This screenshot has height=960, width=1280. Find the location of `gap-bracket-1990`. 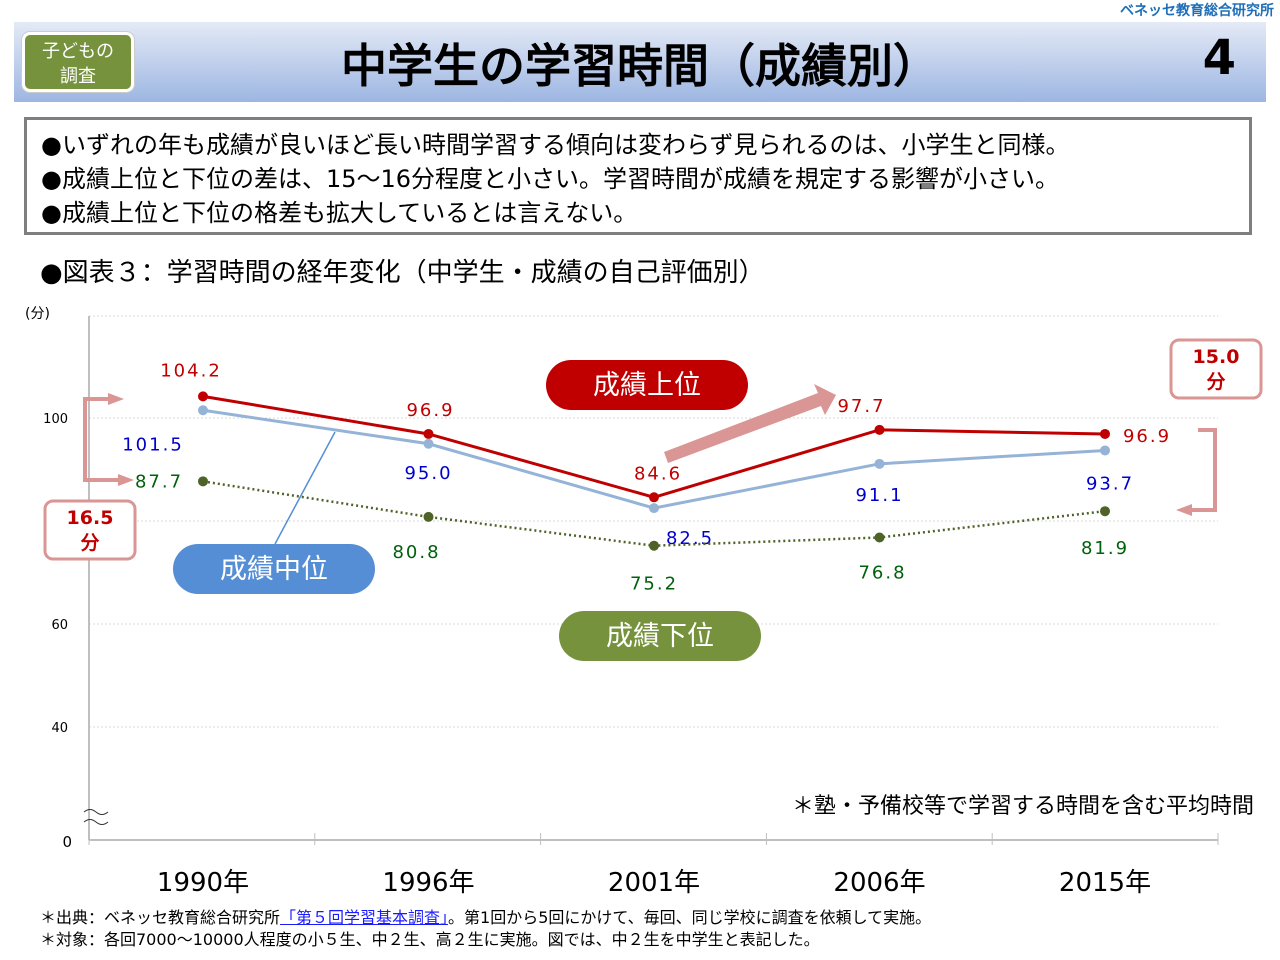

gap-bracket-1990 is located at coordinates (100, 439).